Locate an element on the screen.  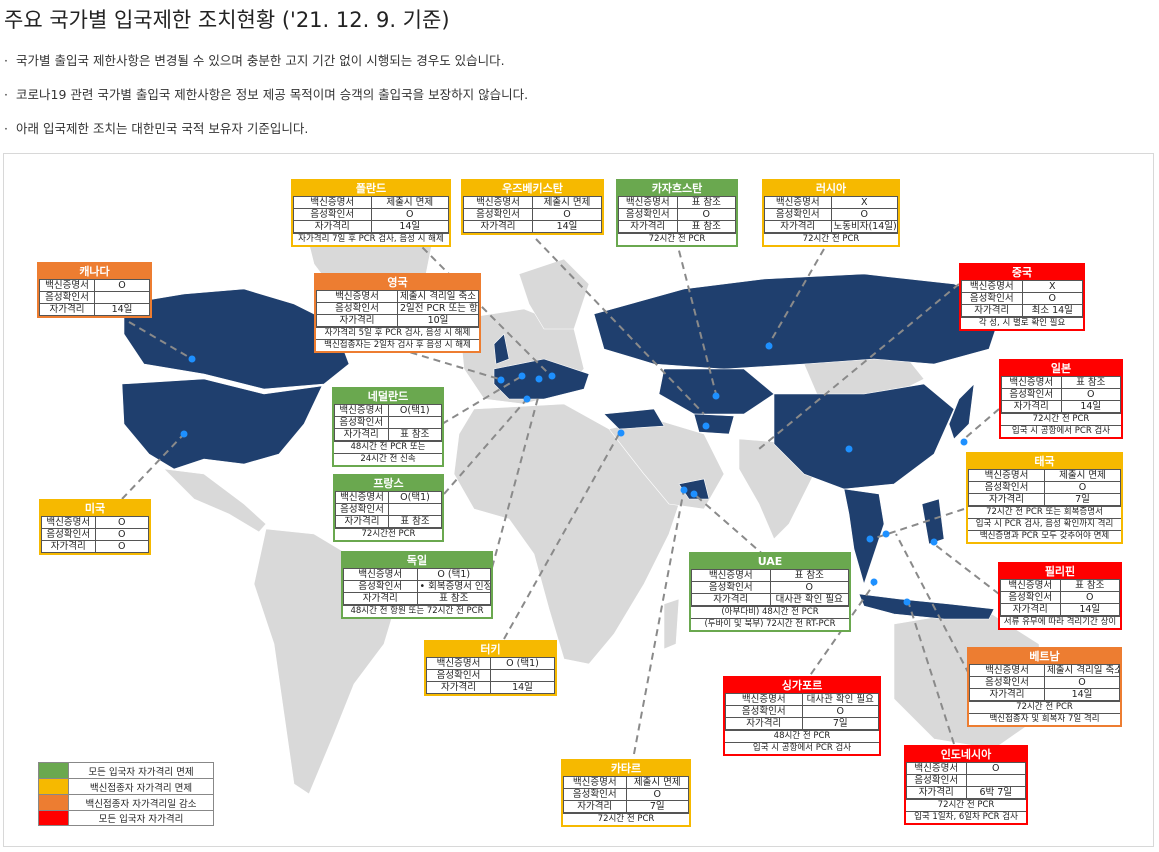
country-note: 서류 유무에 따라 격리기간 상이 is located at coordinates (1060, 622).